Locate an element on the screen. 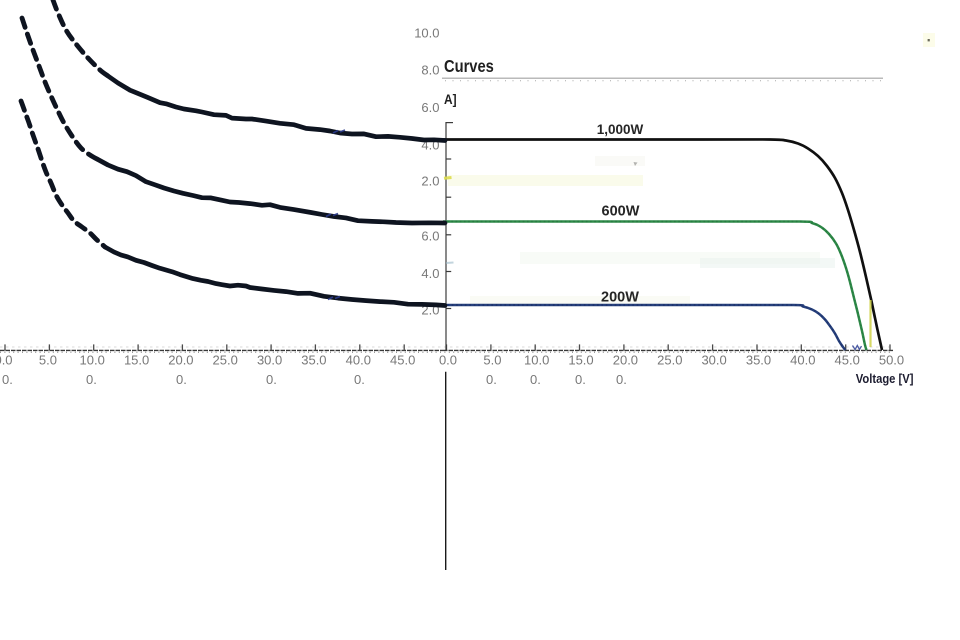 The image size is (960, 640). svg-text: 1,000W is located at coordinates (620, 129).